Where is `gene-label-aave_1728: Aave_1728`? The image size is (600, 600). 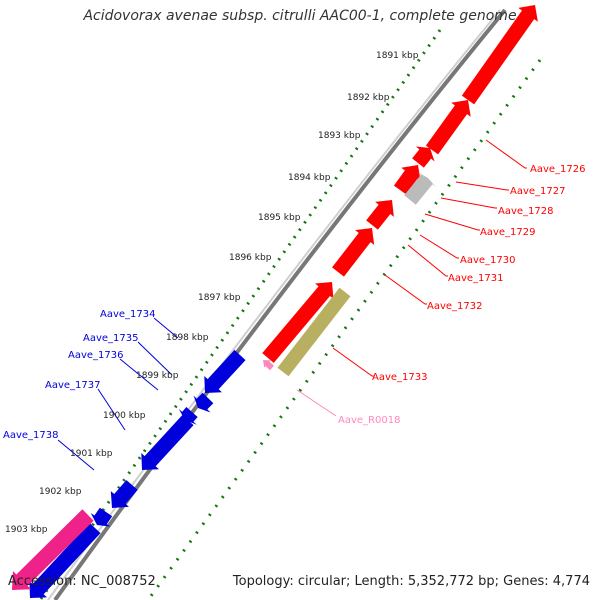
gene-label-aave_1728: Aave_1728 is located at coordinates (526, 211).